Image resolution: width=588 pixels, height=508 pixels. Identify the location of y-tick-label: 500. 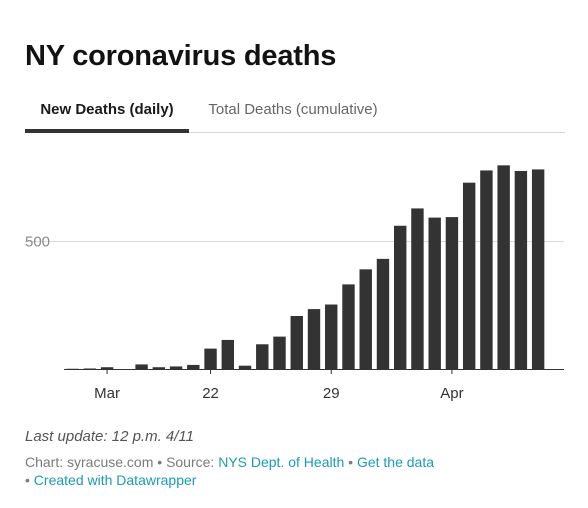
(37, 242).